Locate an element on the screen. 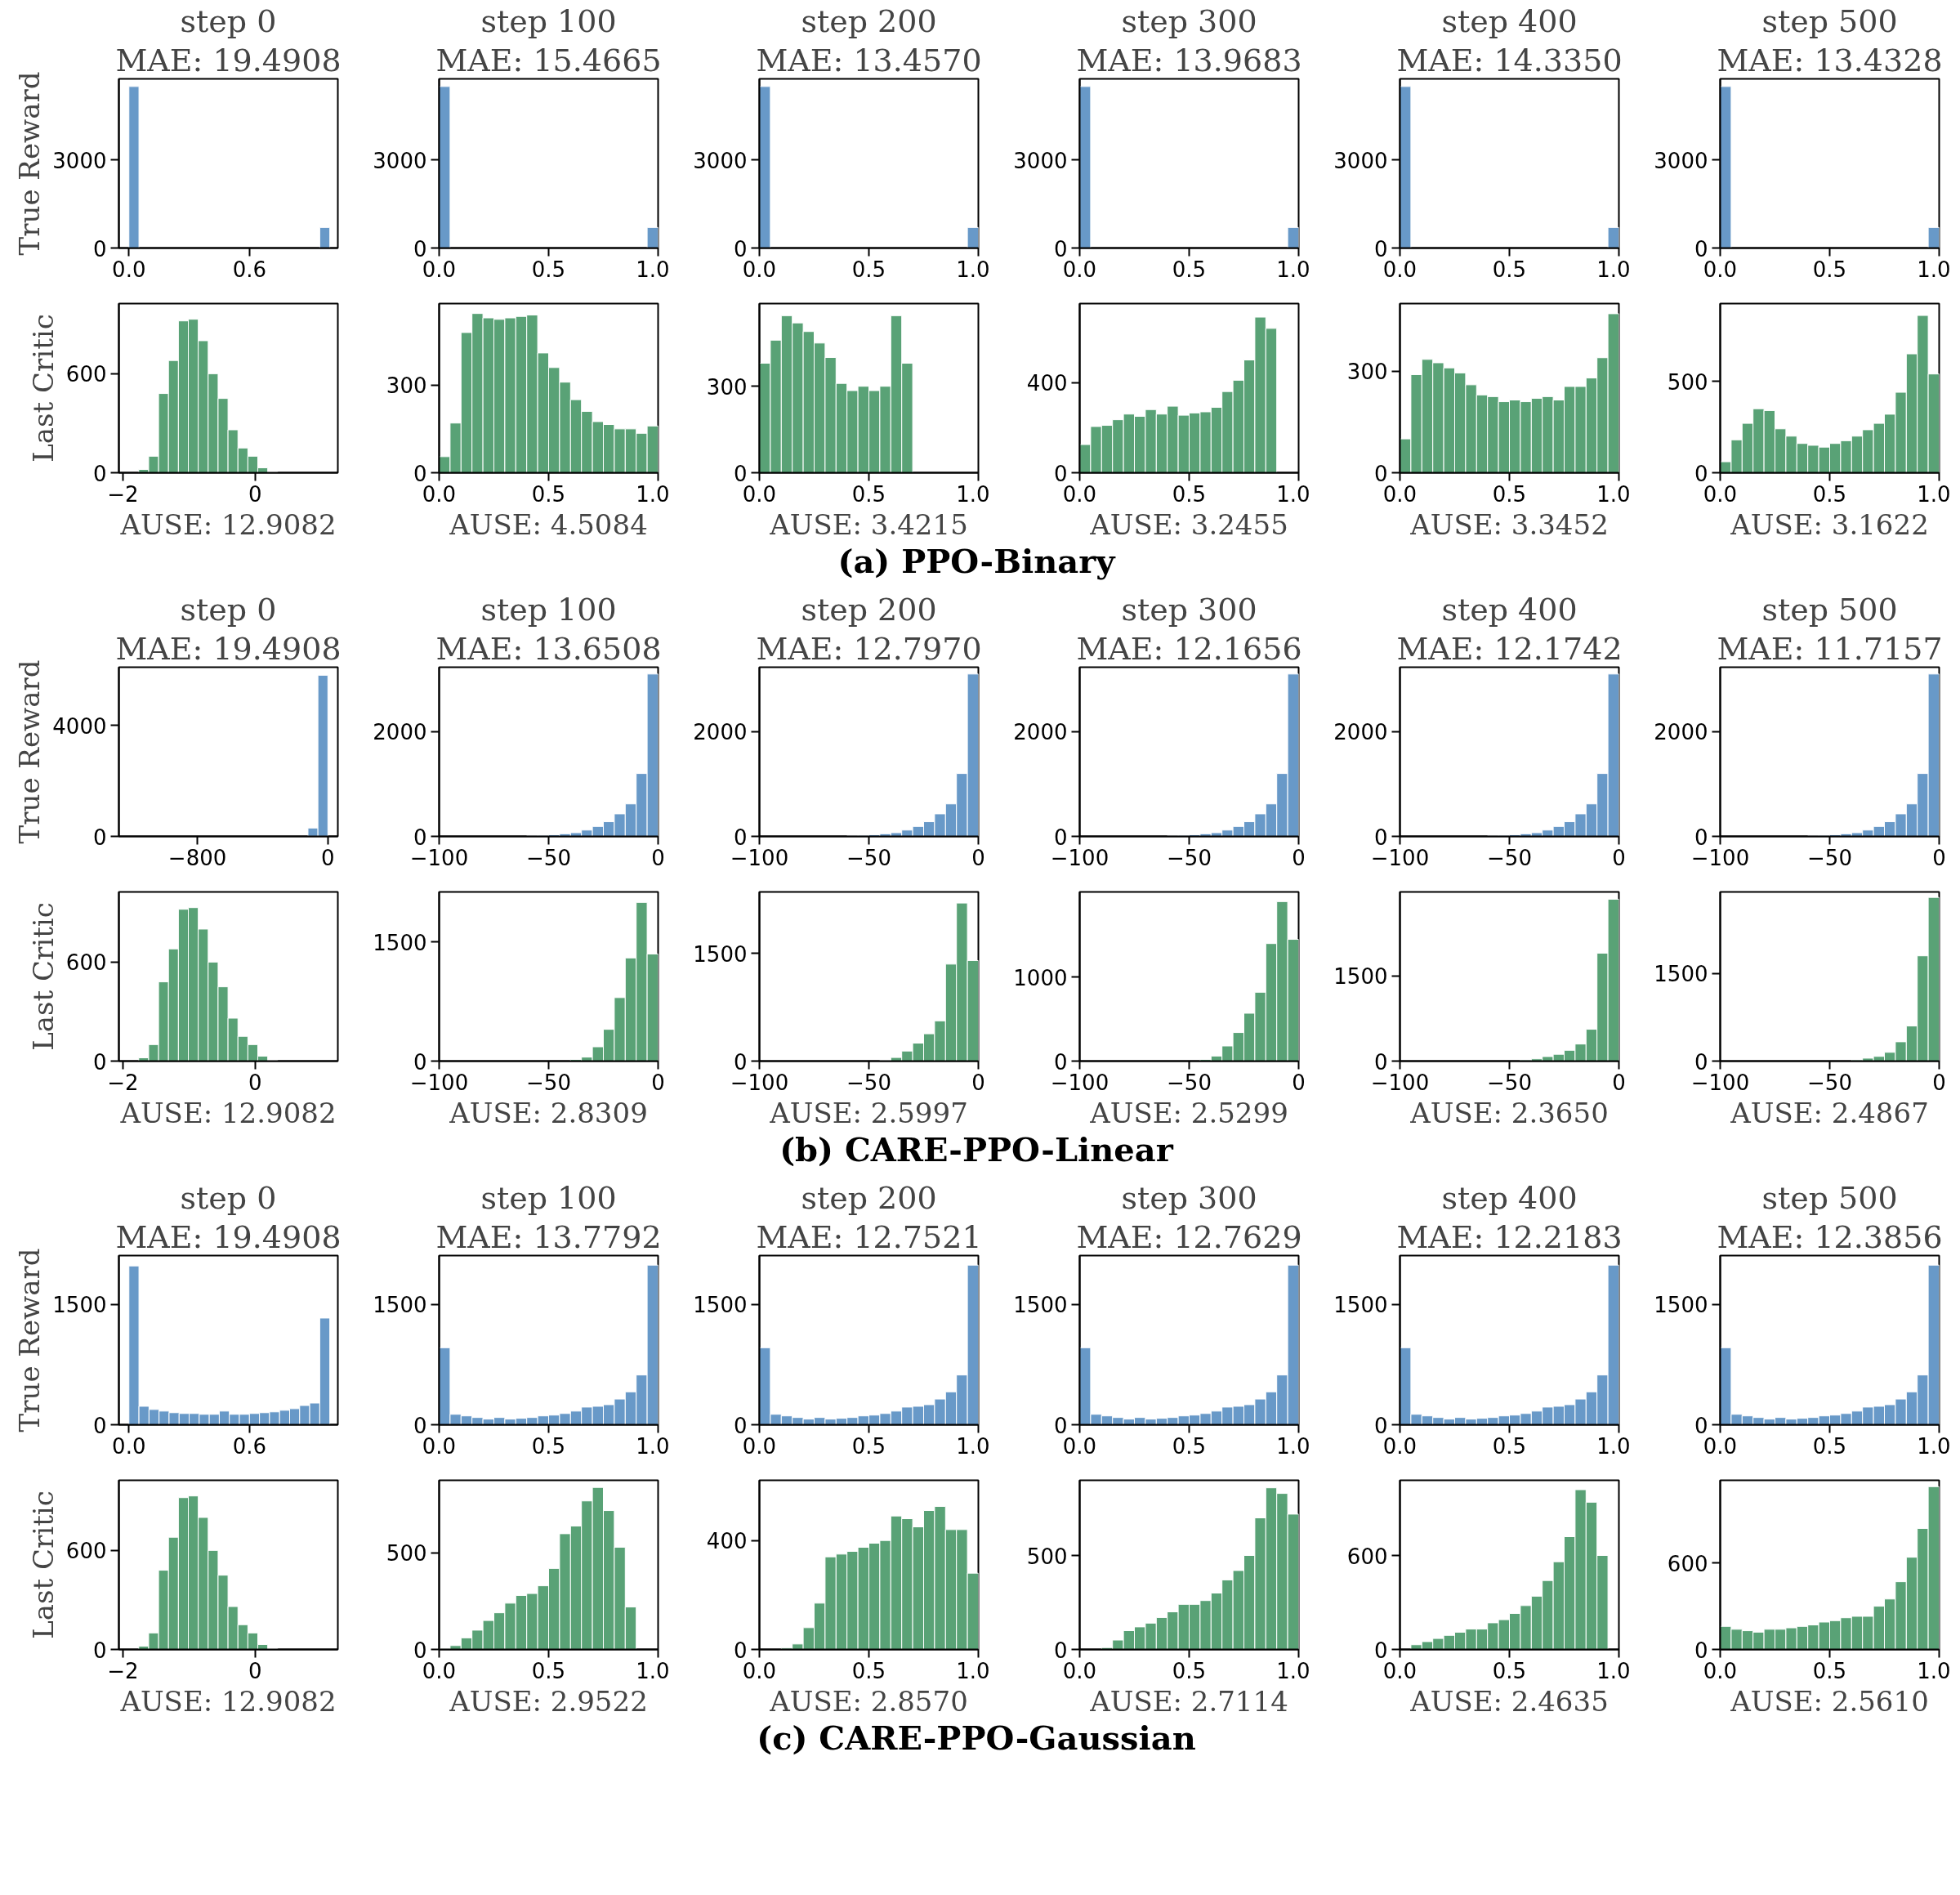 This screenshot has width=1960, height=1895. x-axis-title: AUSE: 2.4635 is located at coordinates (1509, 1701).